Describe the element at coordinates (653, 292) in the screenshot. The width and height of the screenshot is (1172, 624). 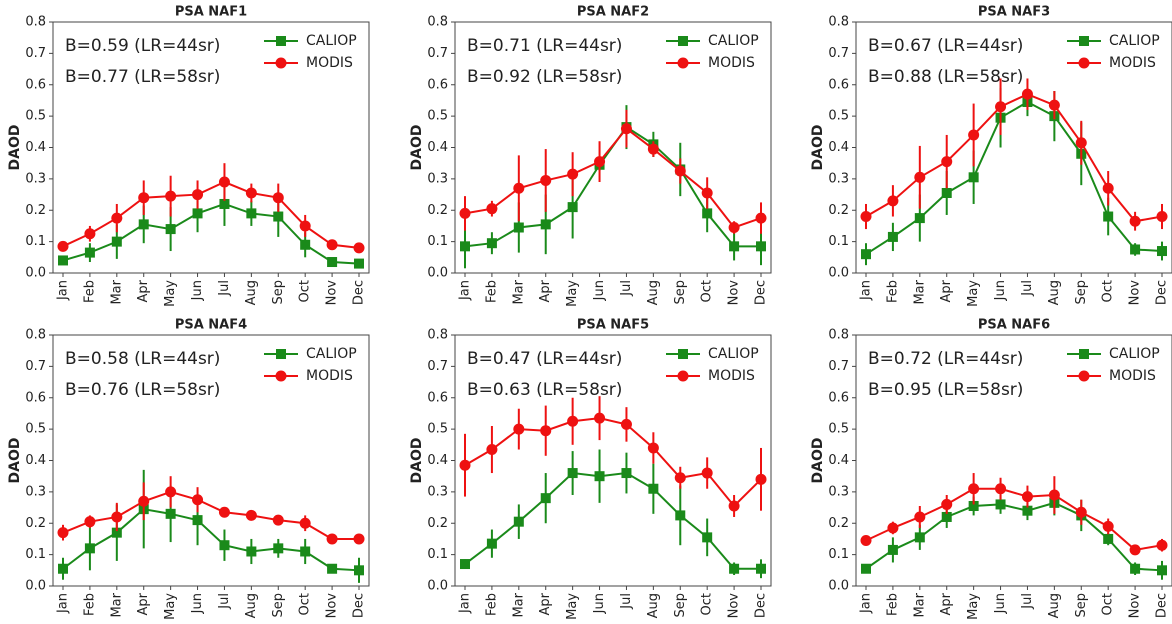
I see `x-tick-label: Aug` at that location.